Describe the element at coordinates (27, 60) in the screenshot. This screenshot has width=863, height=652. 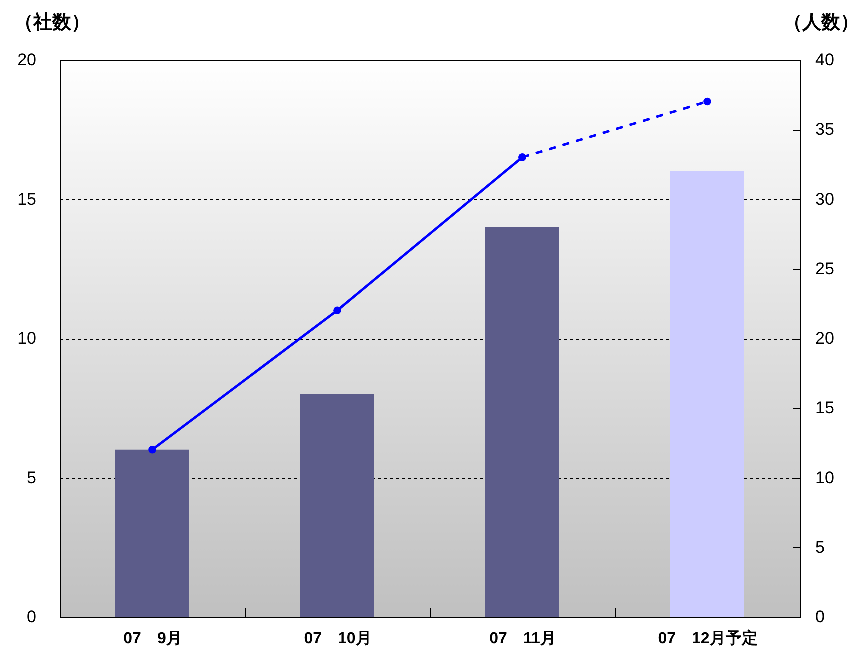
I see `y-tick-label: 20` at that location.